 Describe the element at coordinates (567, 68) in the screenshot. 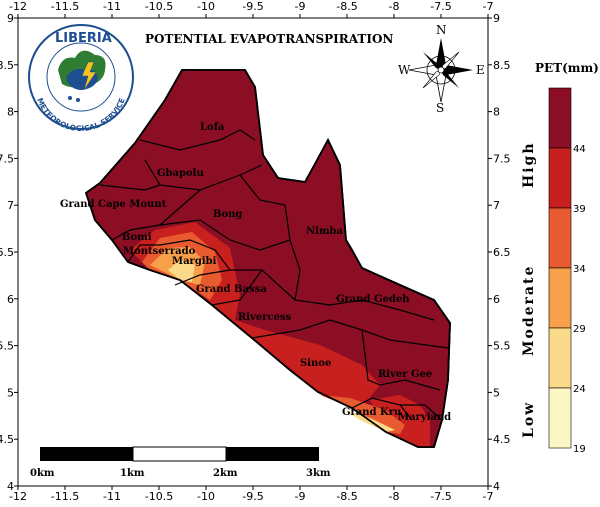

I see `colorbar-title: PET(mm)` at that location.